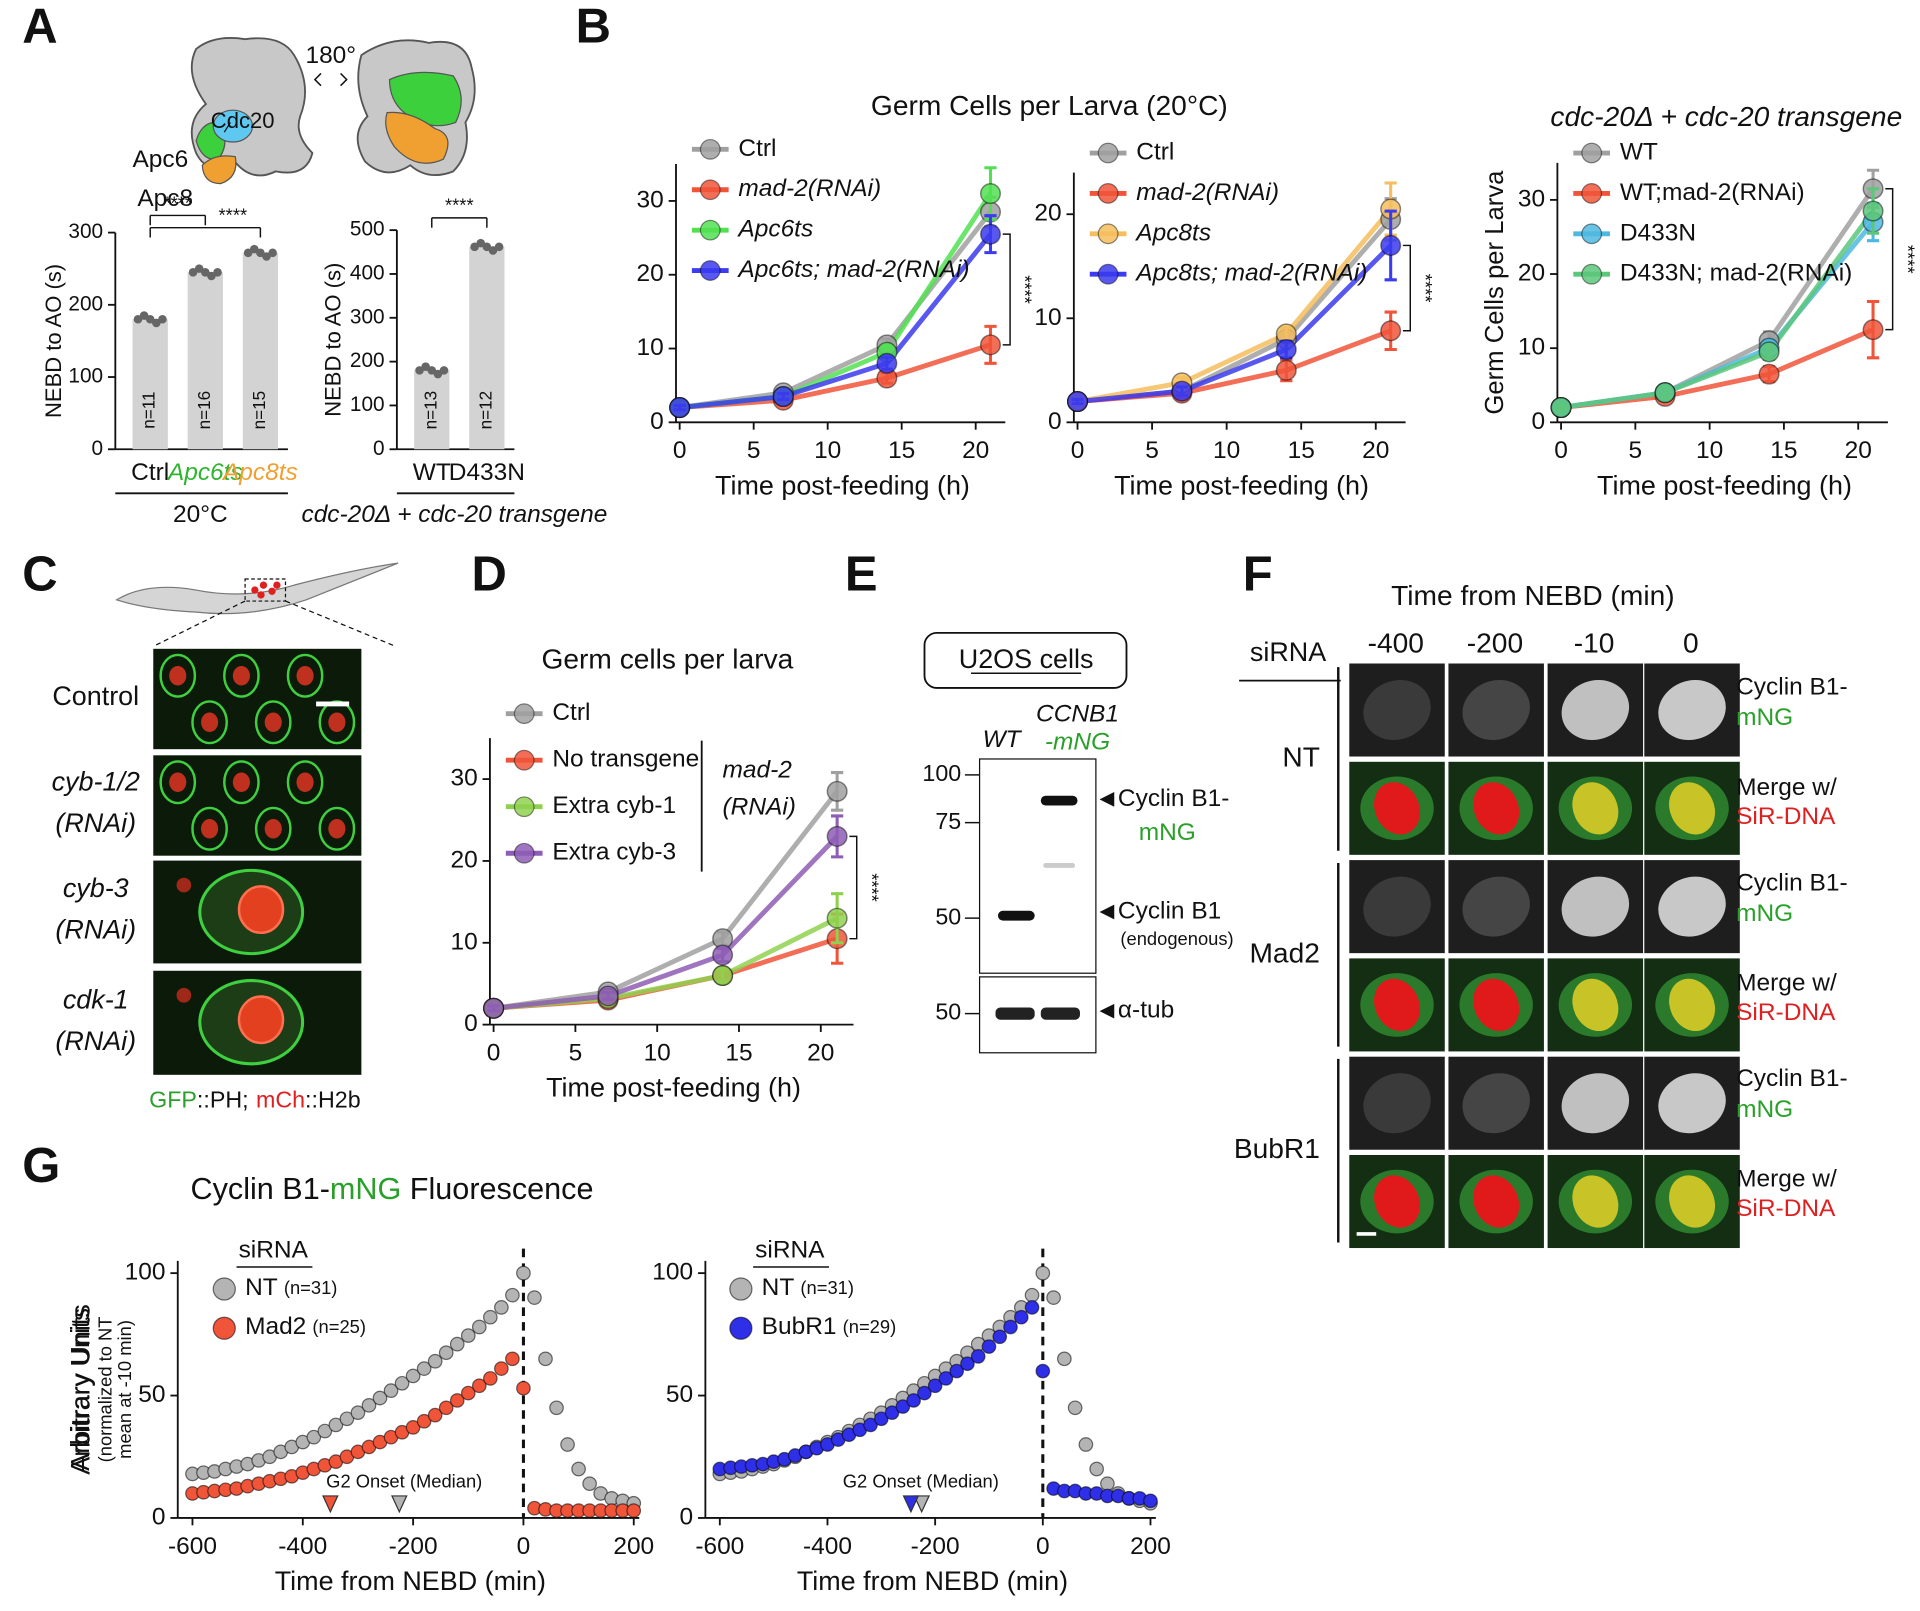  What do you see at coordinates (277, 585) in the screenshot?
I see `nucleus-dot` at bounding box center [277, 585].